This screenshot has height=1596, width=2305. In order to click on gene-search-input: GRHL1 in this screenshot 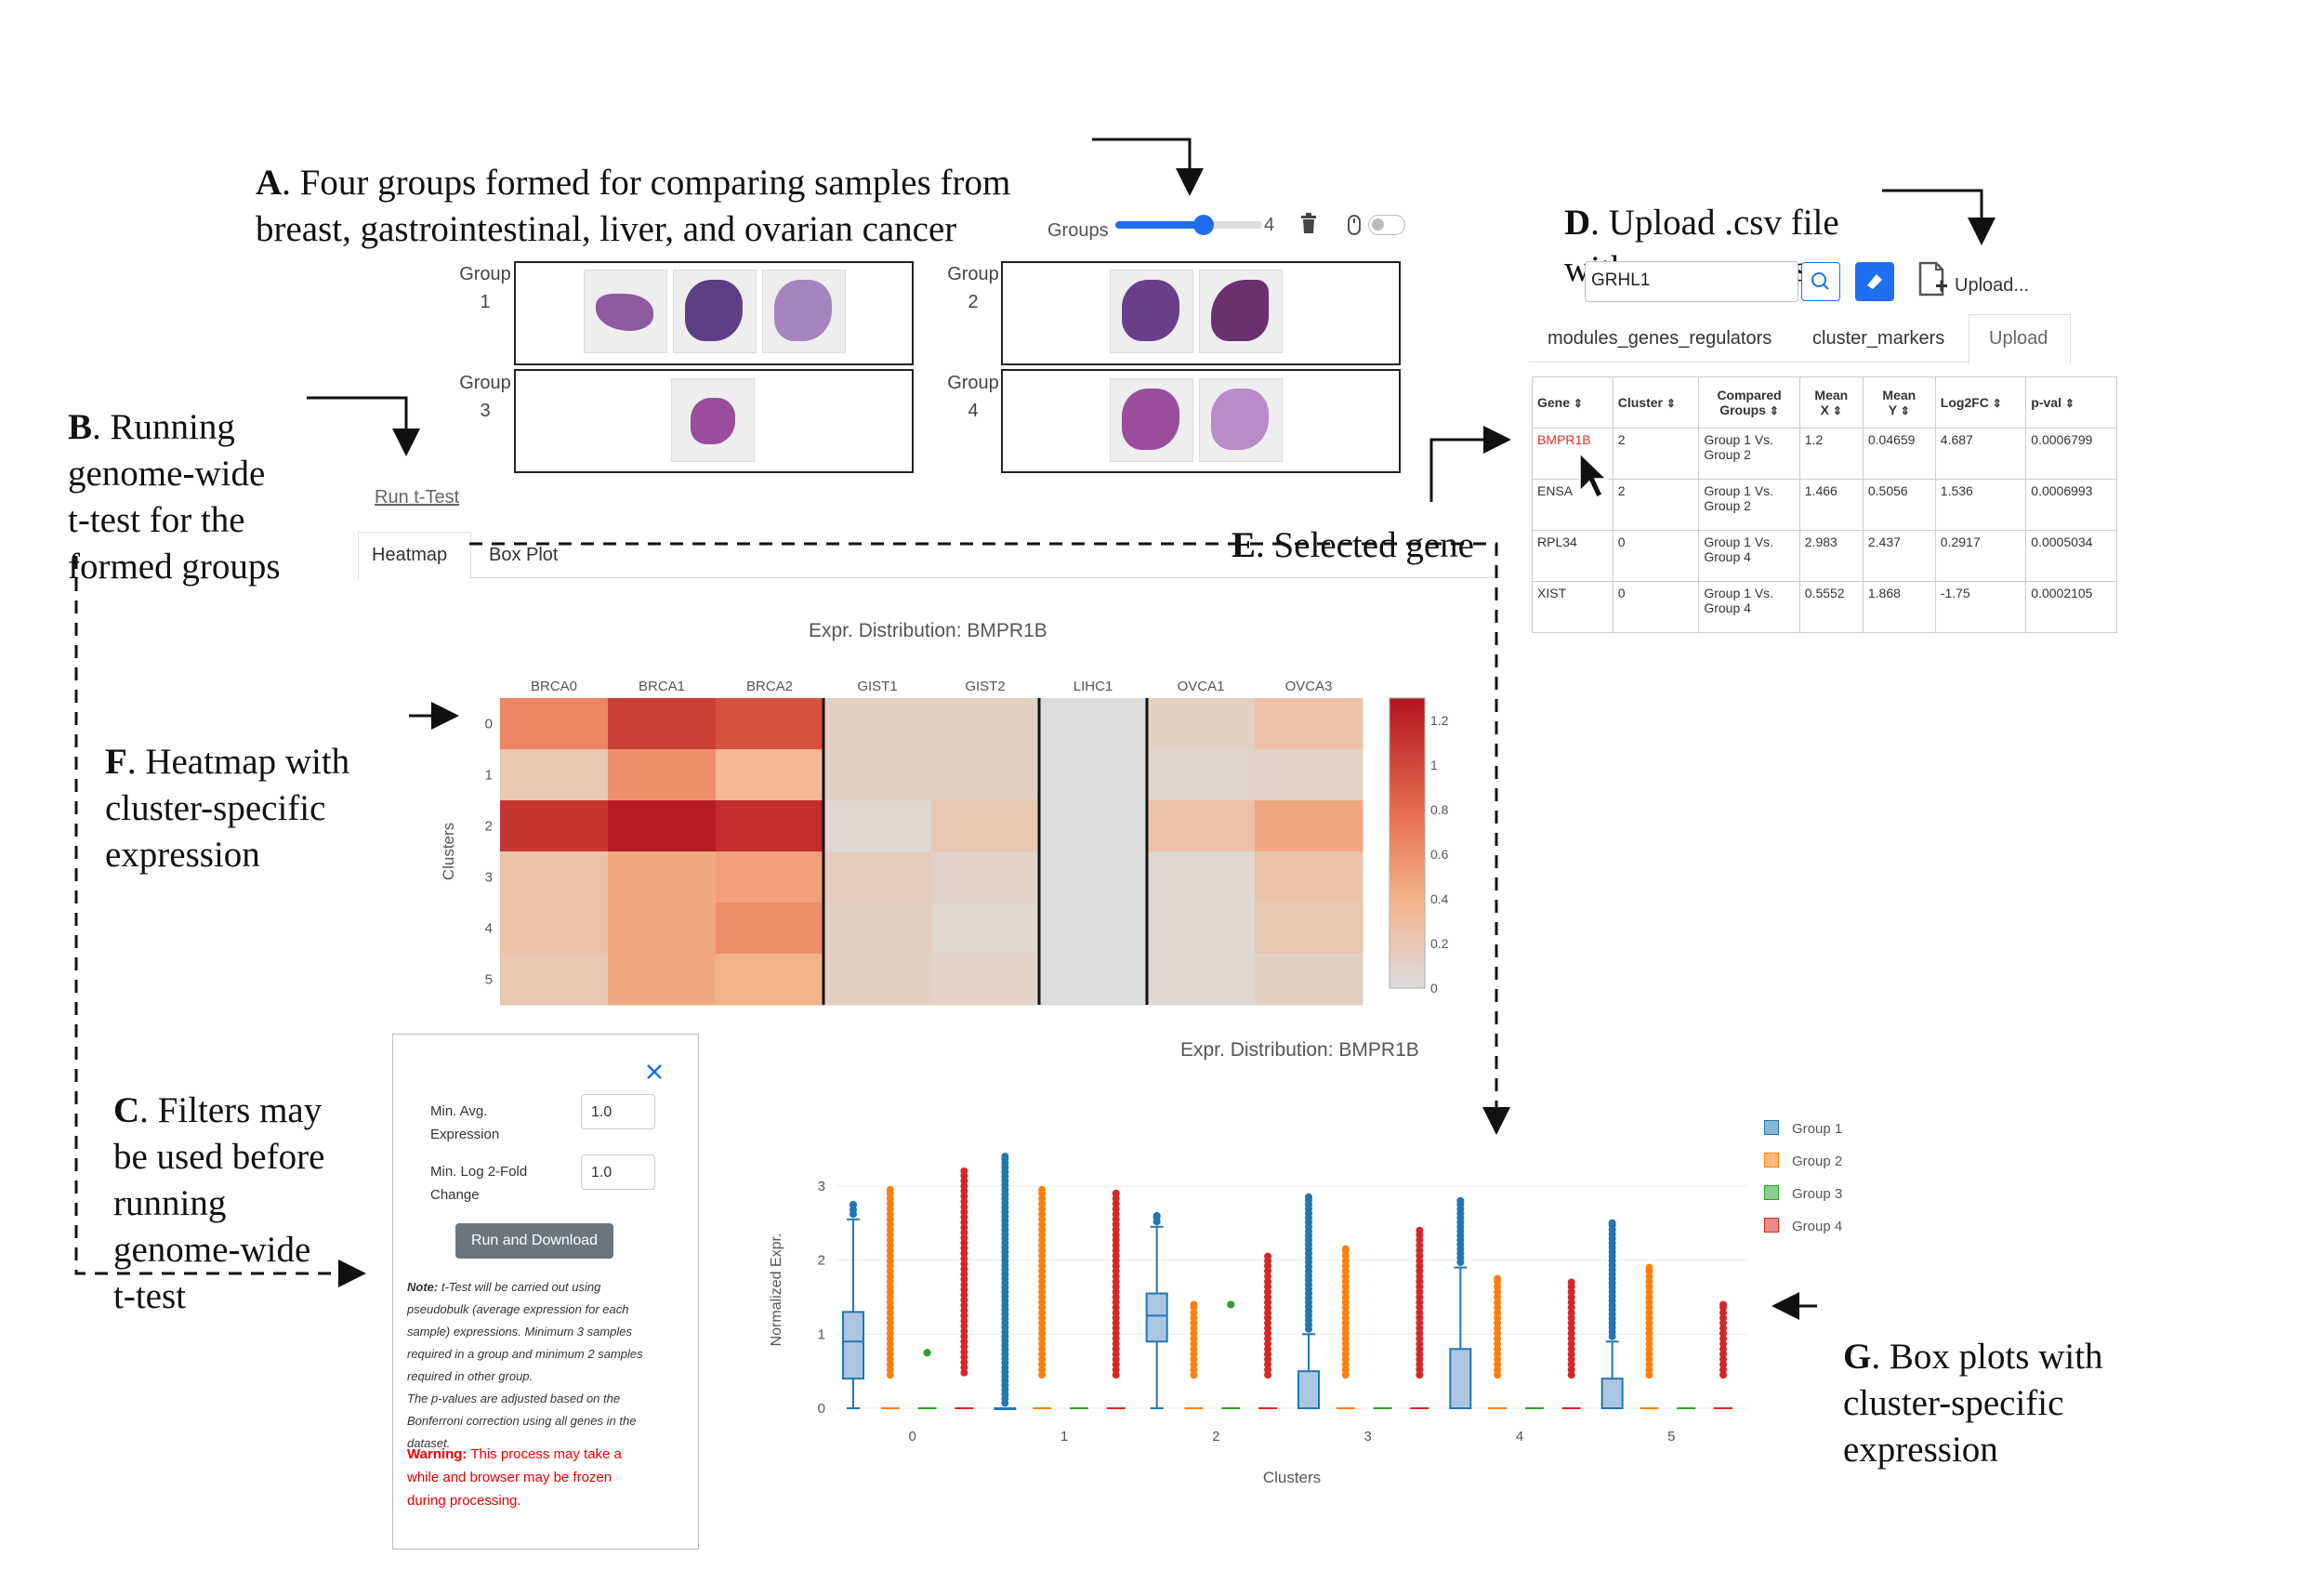, I will do `click(1691, 281)`.